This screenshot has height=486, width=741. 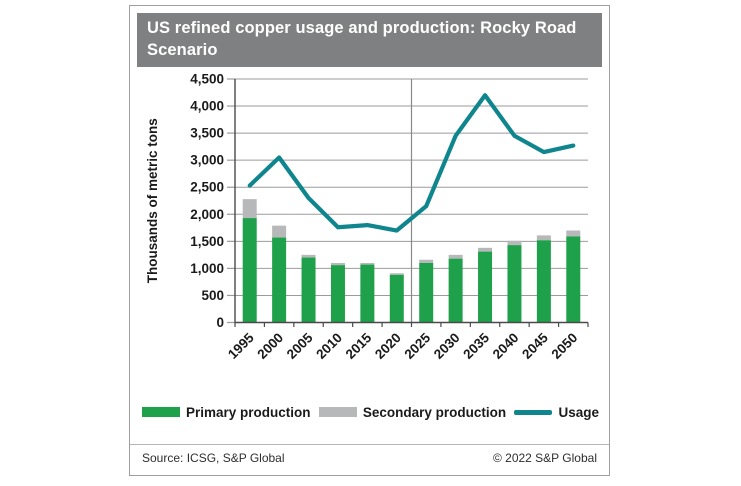 What do you see at coordinates (573, 233) in the screenshot?
I see `bar-secondary-2050` at bounding box center [573, 233].